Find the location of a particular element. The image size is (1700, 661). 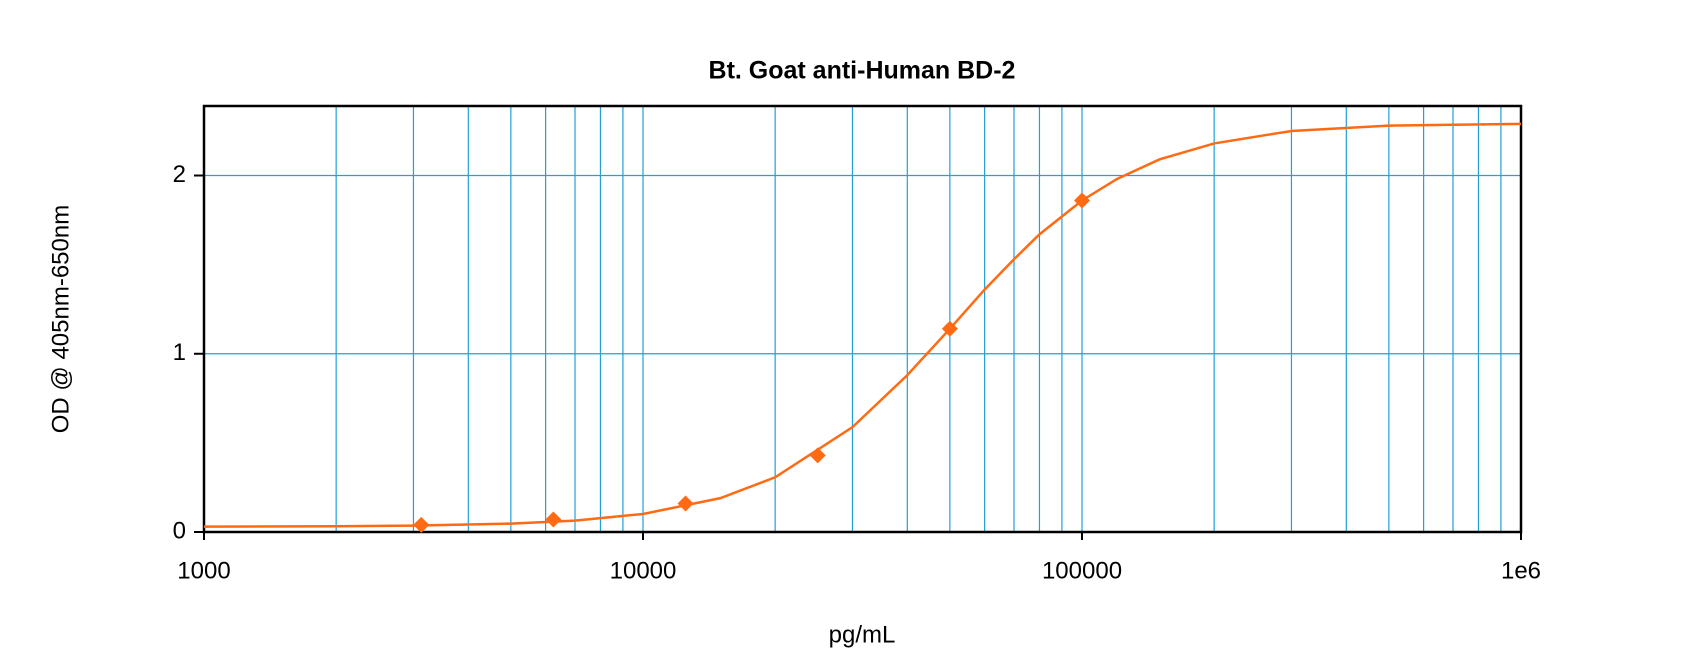

x-tick-label: 100000 is located at coordinates (1082, 570).